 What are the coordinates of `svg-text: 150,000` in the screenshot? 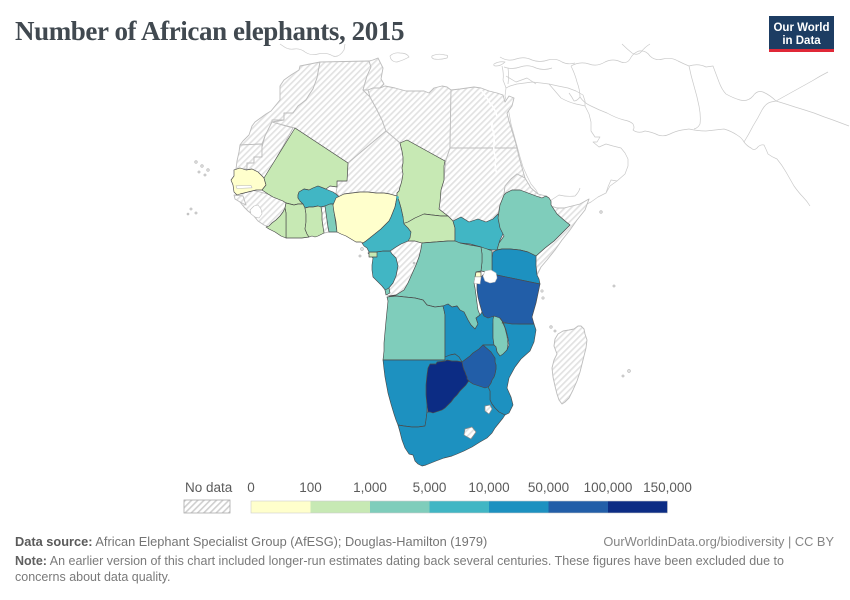 It's located at (667, 487).